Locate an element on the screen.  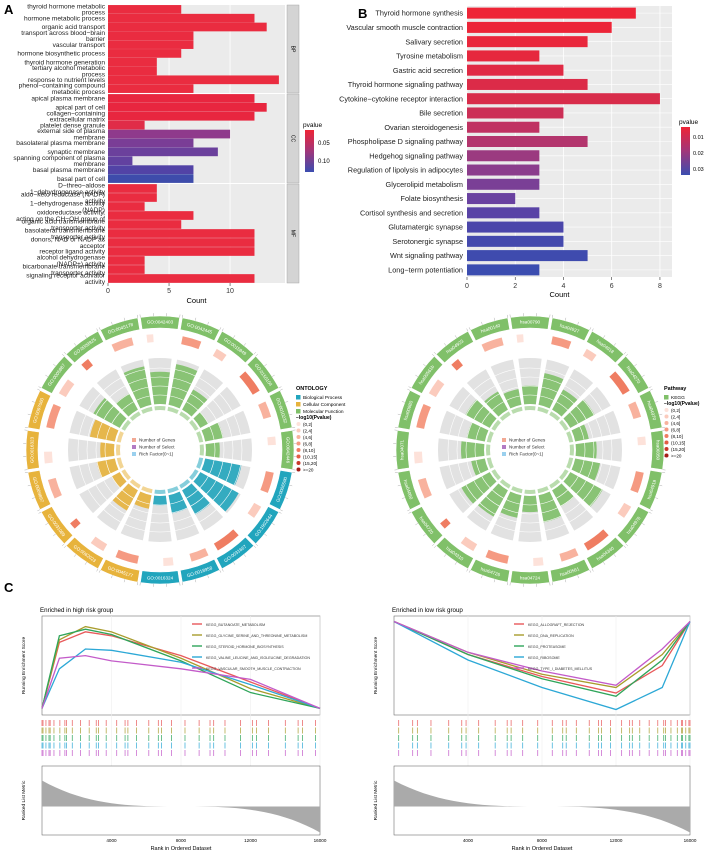
legend-bin-label: (4,6] is located at coordinates (307, 437).